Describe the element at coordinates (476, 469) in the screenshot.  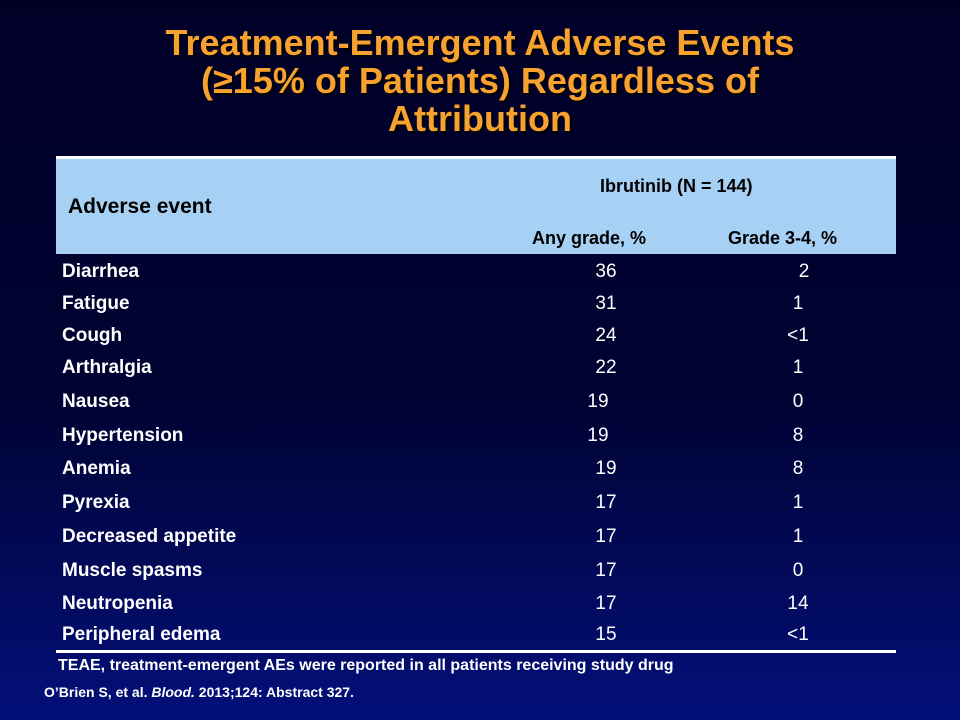
I see `table-row: Anemia 19 8` at that location.